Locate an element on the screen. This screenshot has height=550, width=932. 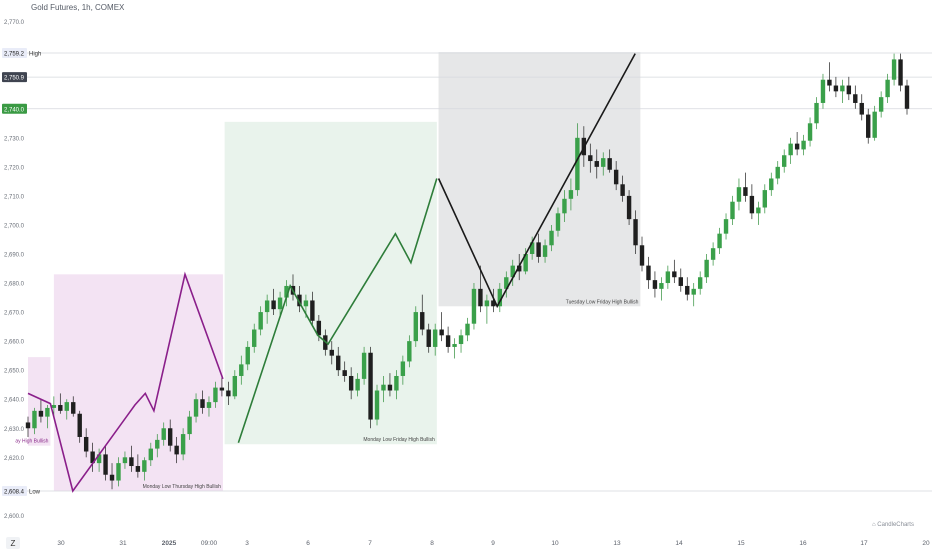
x-tick-label-8: 9 is located at coordinates (493, 543).